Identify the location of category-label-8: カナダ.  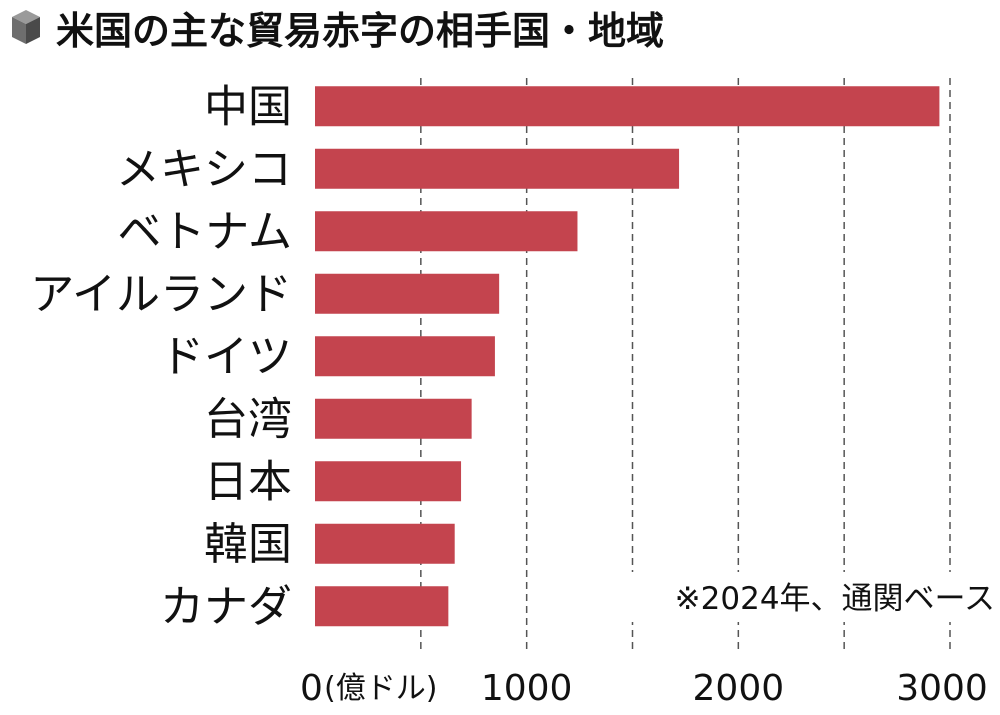
(226, 606).